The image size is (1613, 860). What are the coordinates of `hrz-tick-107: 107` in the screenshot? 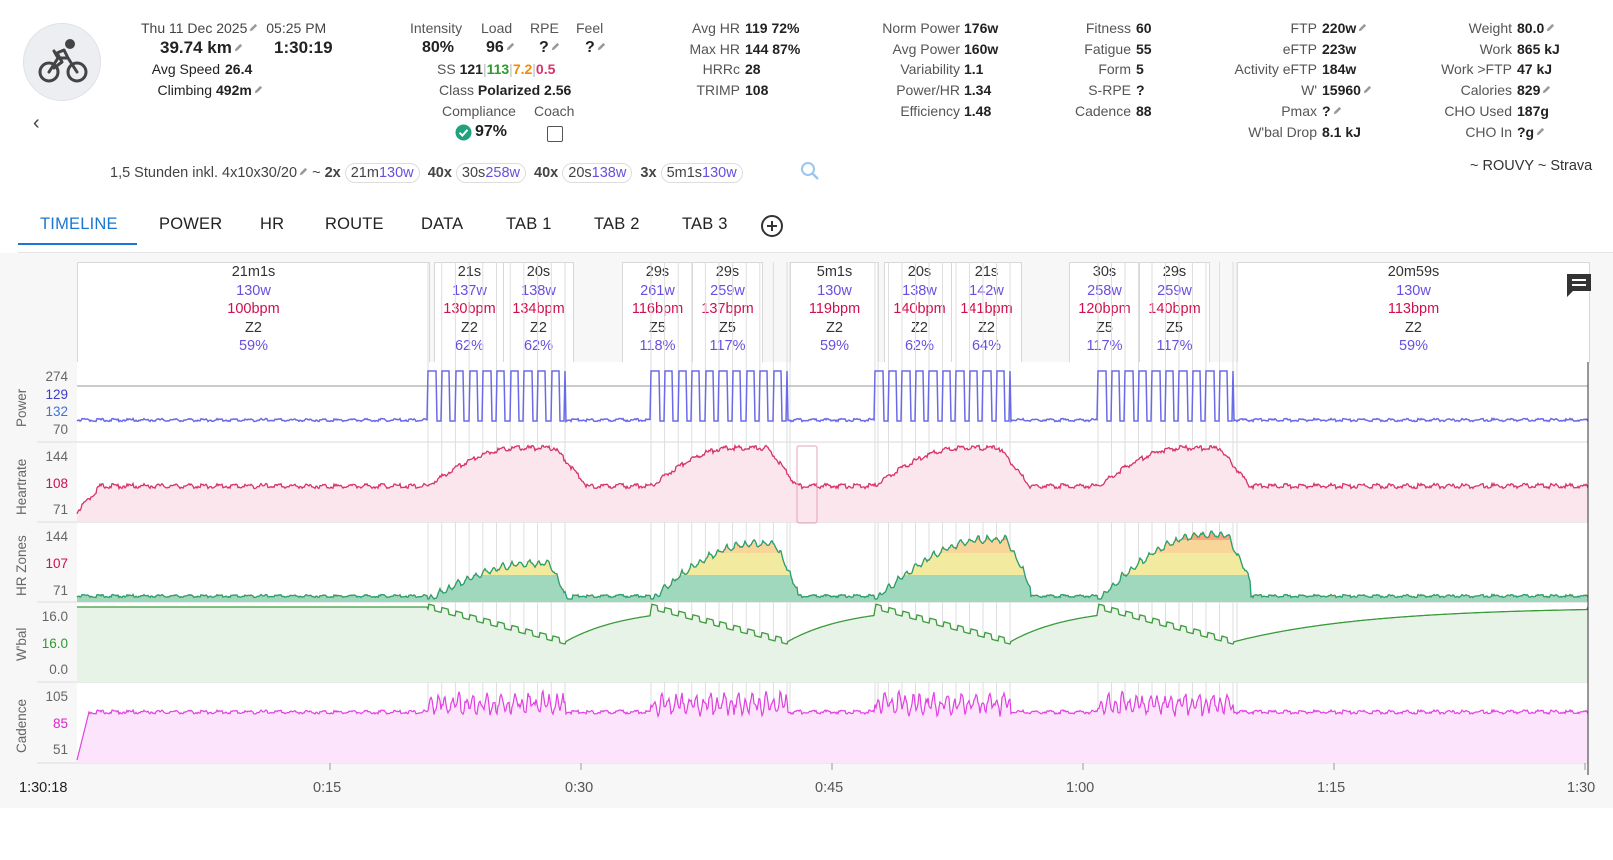 It's located at (56, 563).